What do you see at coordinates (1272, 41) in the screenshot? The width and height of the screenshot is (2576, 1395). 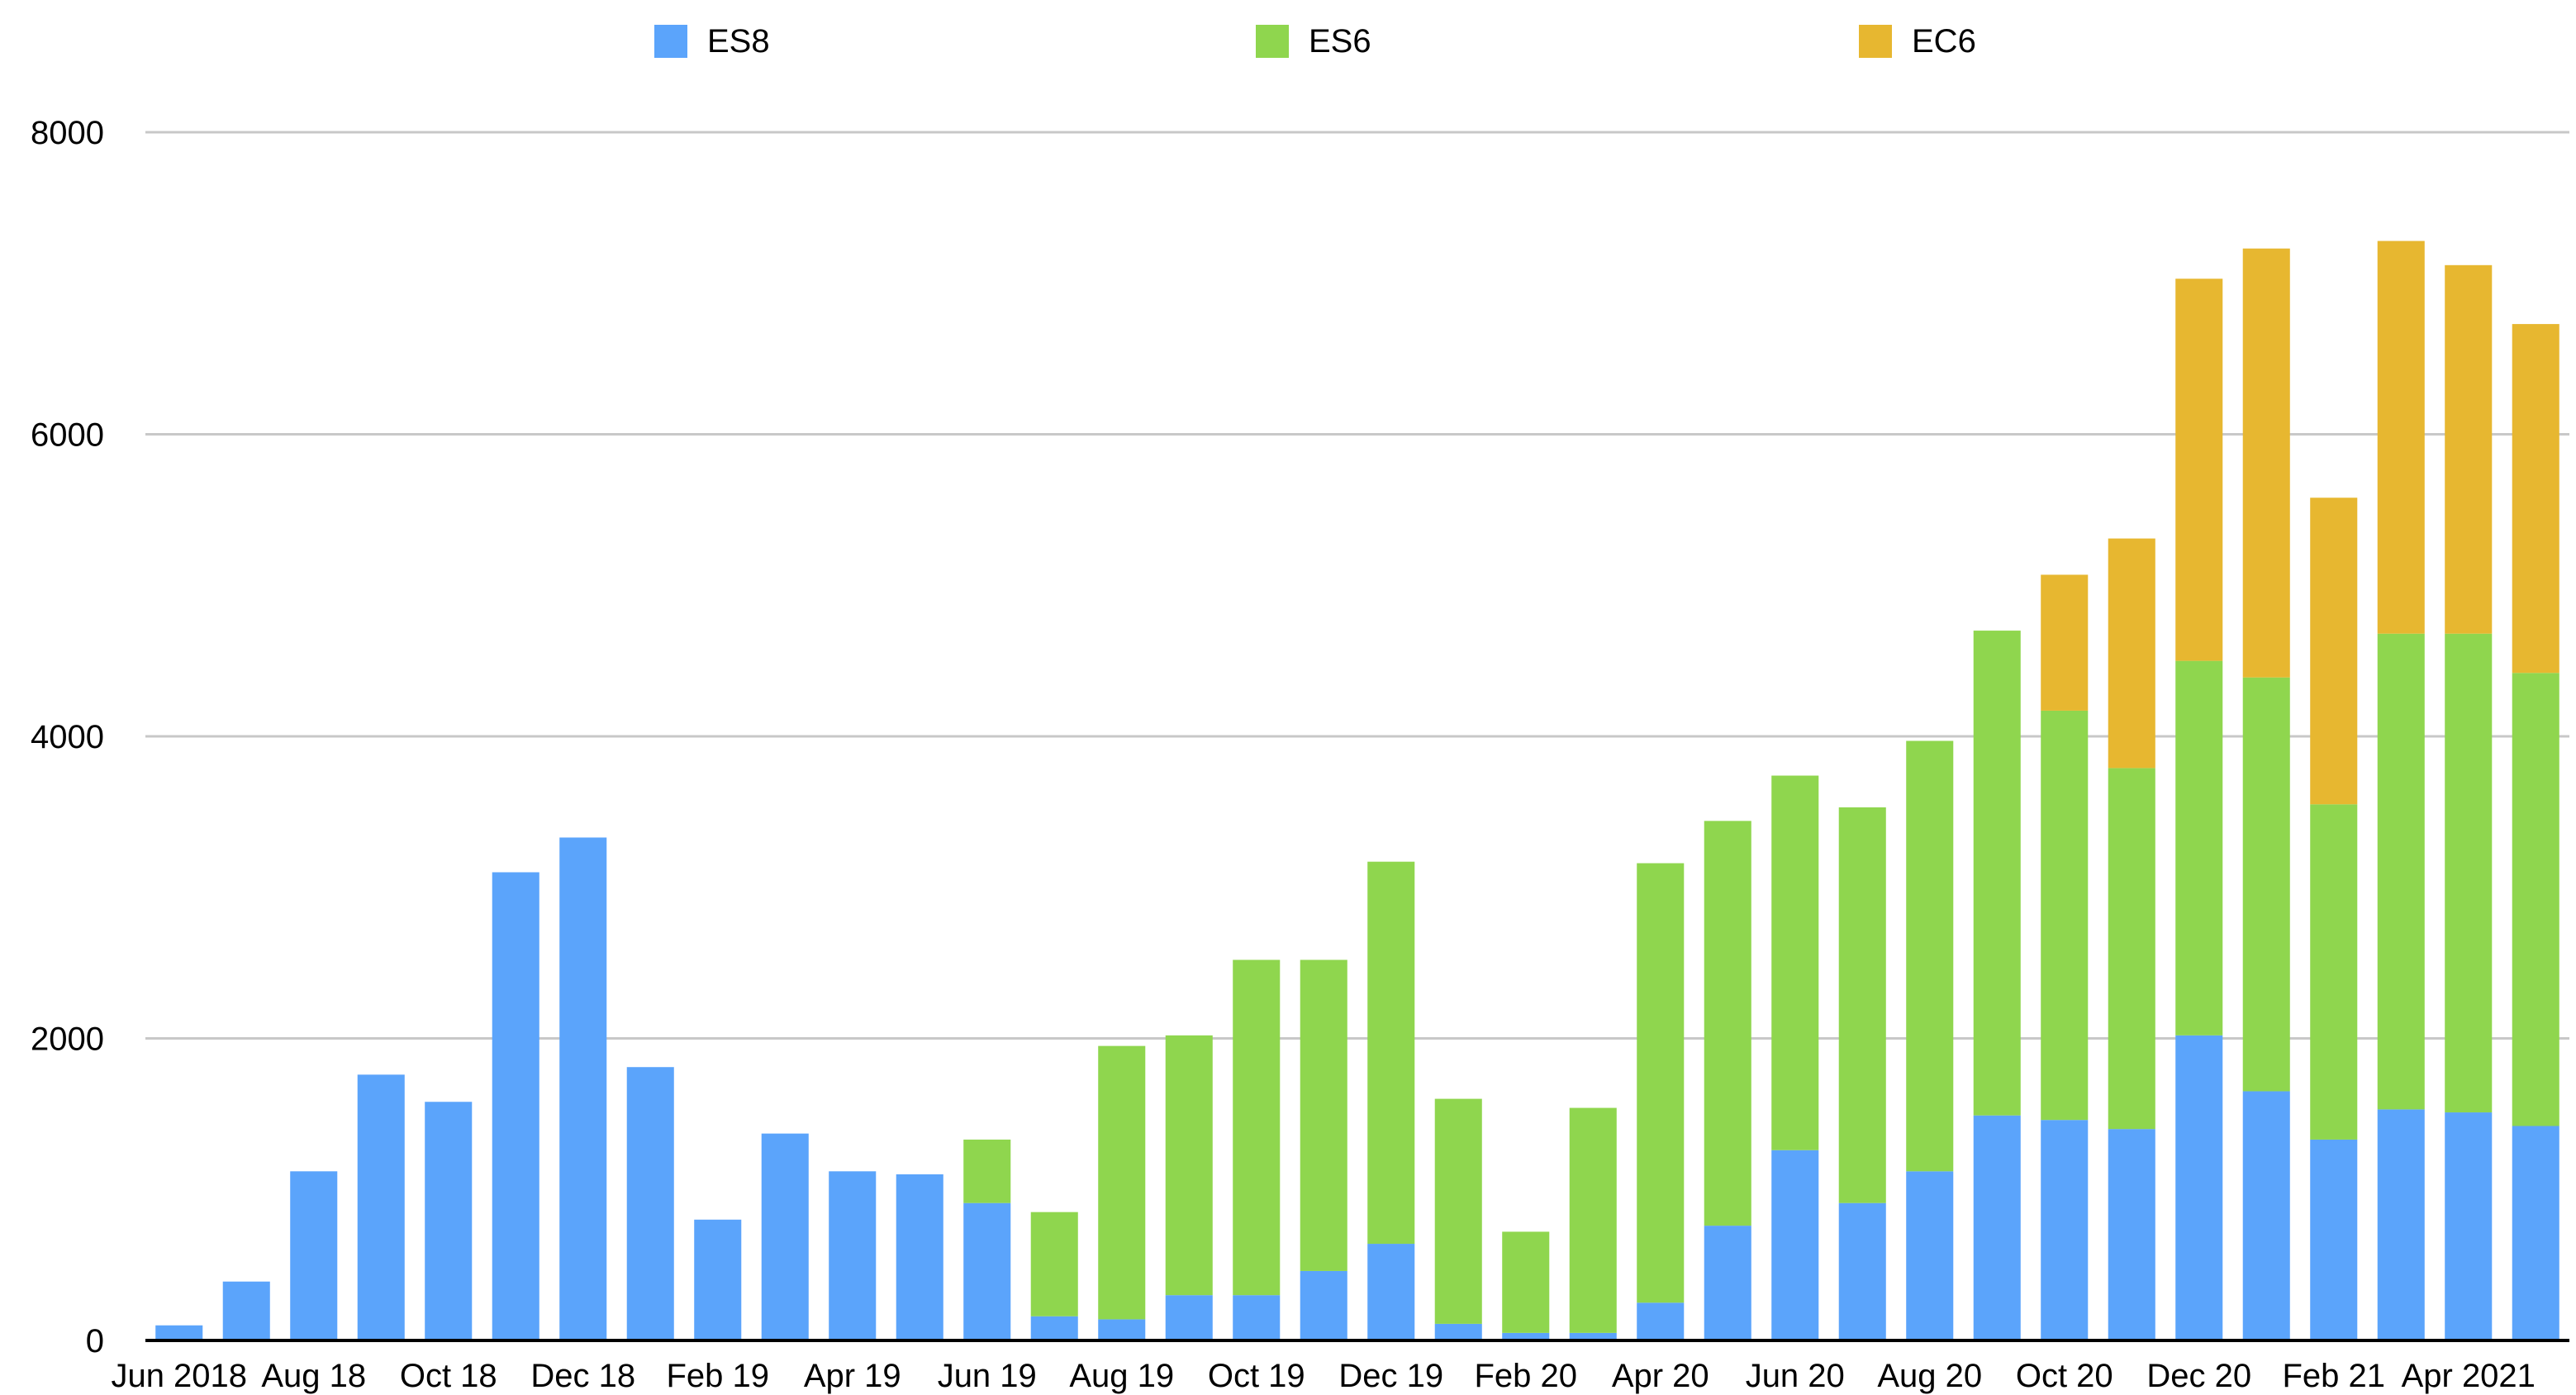 I see `legend-swatch-es6` at bounding box center [1272, 41].